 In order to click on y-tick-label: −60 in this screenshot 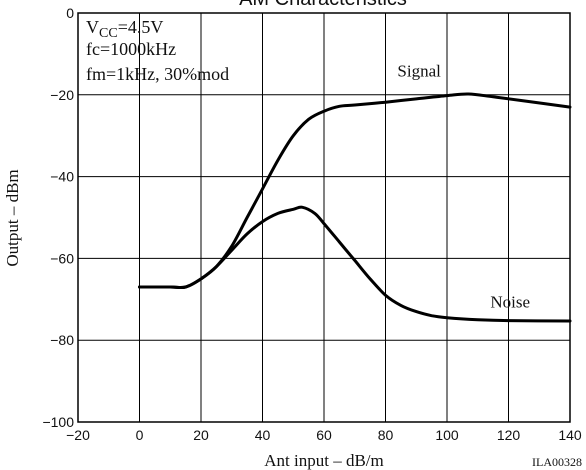, I will do `click(62, 258)`.